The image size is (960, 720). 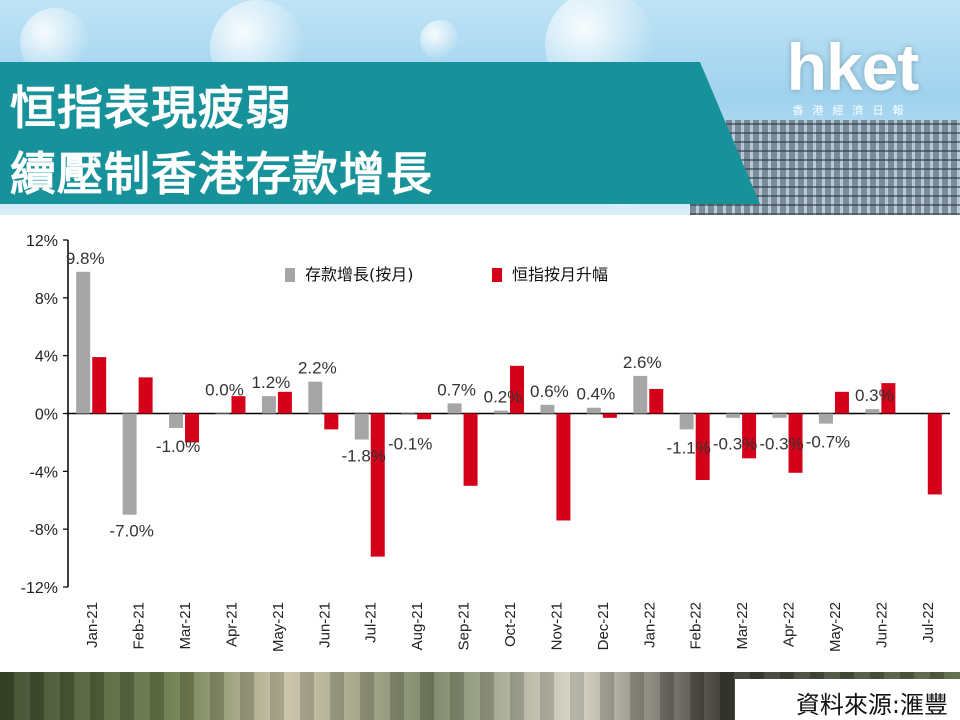 What do you see at coordinates (371, 622) in the screenshot?
I see `x-tick-label: Jul-21` at bounding box center [371, 622].